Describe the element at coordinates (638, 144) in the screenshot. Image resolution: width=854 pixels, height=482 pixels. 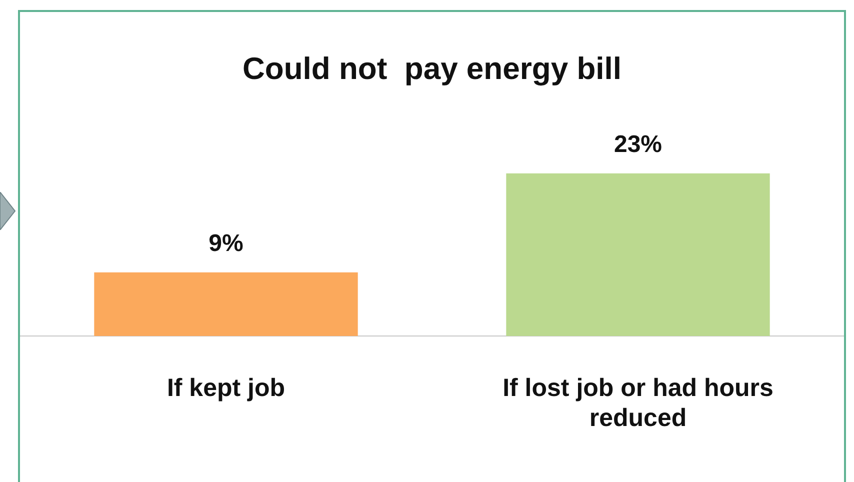
I see `data-label: 23%` at that location.